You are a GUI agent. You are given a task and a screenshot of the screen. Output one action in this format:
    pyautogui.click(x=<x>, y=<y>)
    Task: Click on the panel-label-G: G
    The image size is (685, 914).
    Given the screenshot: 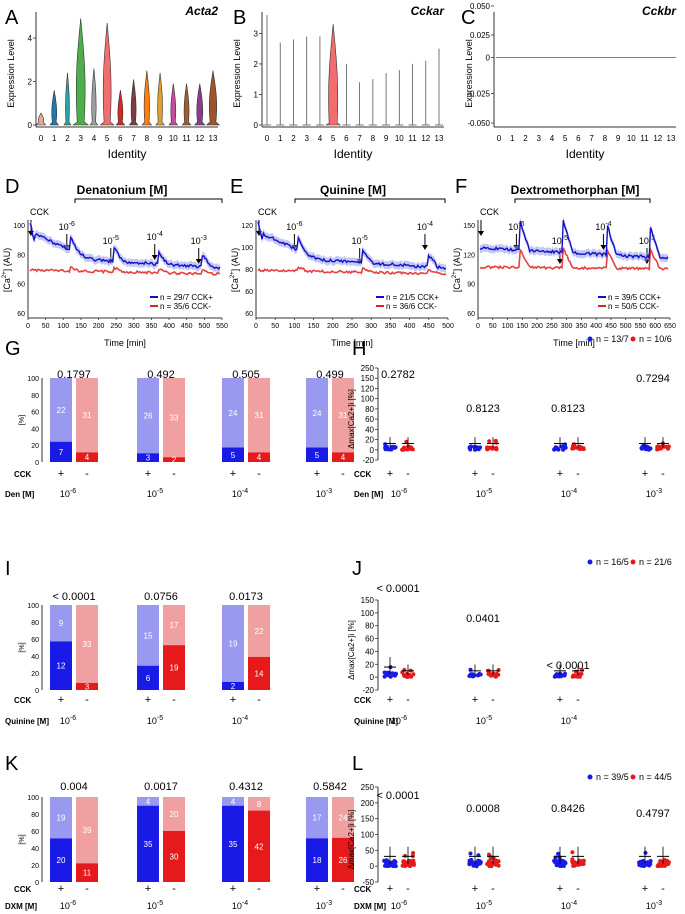 What is the action you would take?
    pyautogui.click(x=13, y=349)
    